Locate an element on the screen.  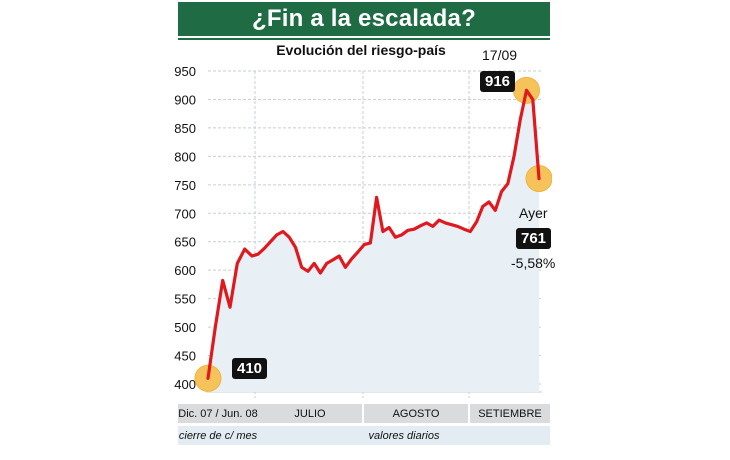
y-tick-label: 750 is located at coordinates (185, 185).